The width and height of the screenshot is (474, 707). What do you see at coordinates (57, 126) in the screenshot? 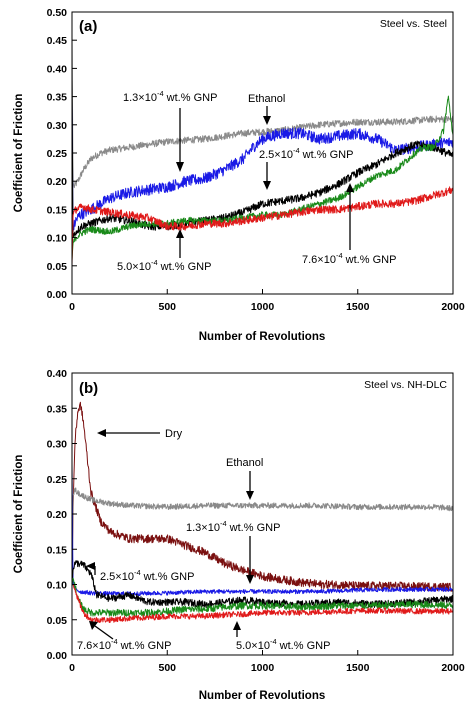
I see `panel-a-ytick-label: 0.30` at bounding box center [57, 126].